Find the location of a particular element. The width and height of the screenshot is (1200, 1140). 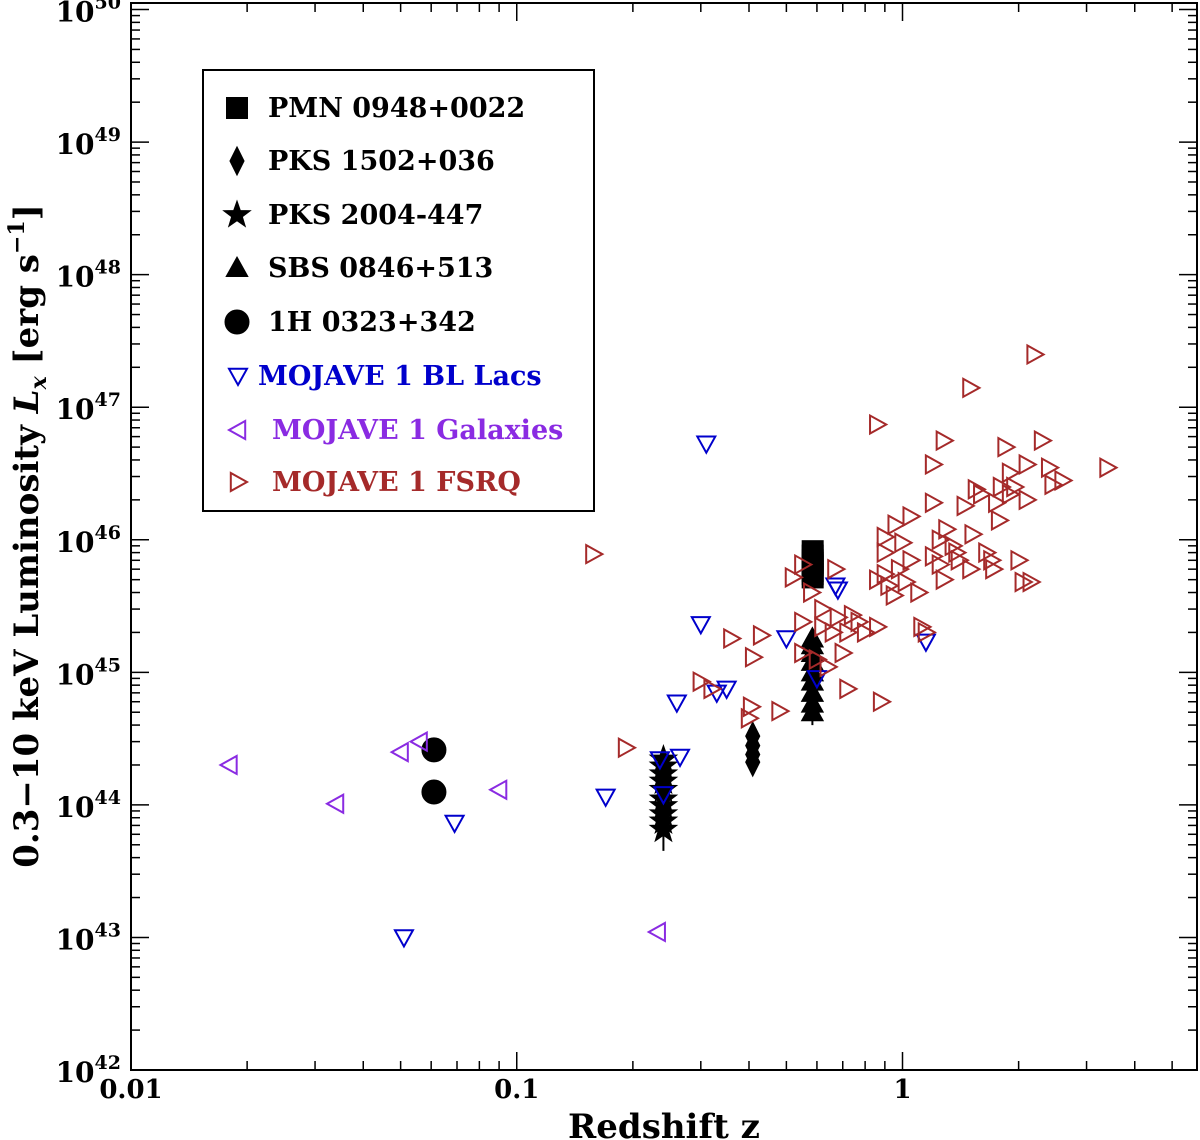

series-diamond is located at coordinates (753, 749).